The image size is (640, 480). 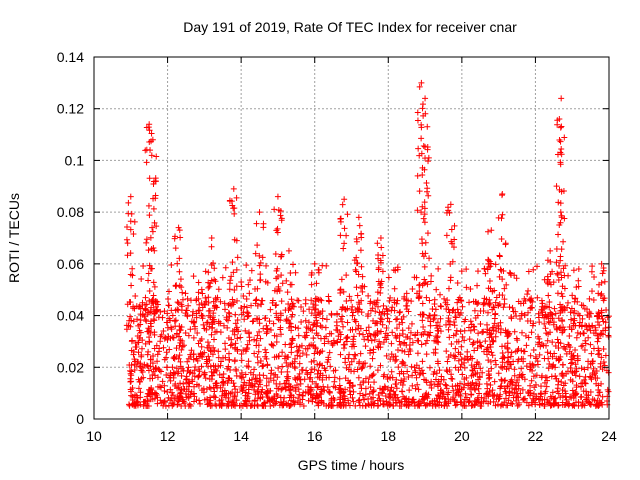 What do you see at coordinates (70, 212) in the screenshot?
I see `y-tick-label: 0.08` at bounding box center [70, 212].